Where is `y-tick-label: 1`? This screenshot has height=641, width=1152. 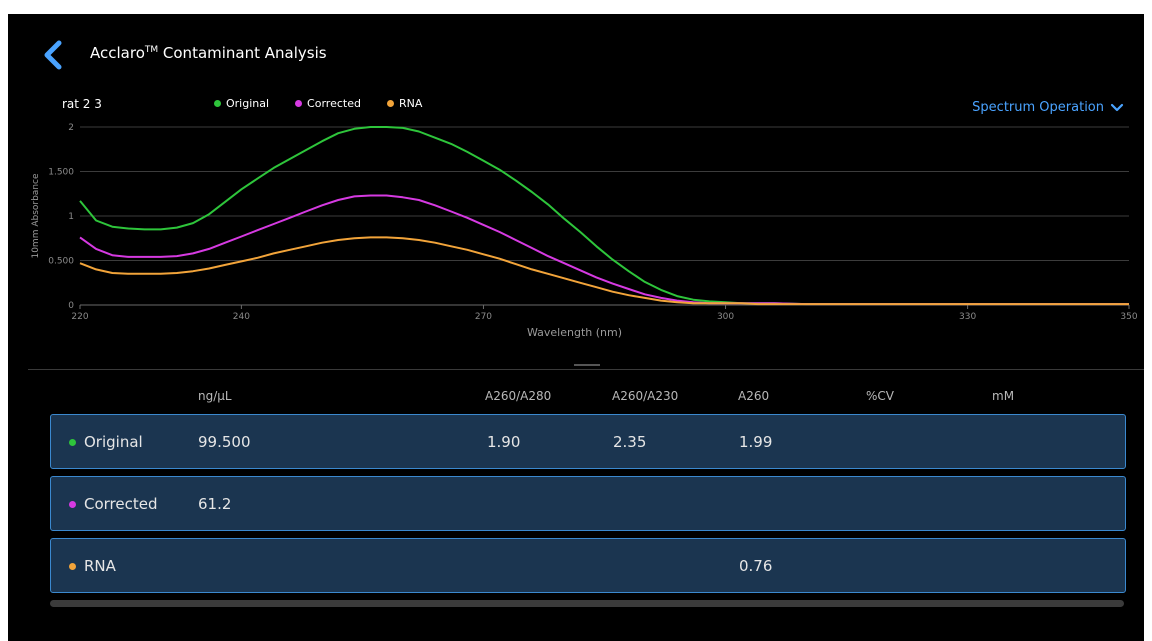
y-tick-label: 1 is located at coordinates (71, 217).